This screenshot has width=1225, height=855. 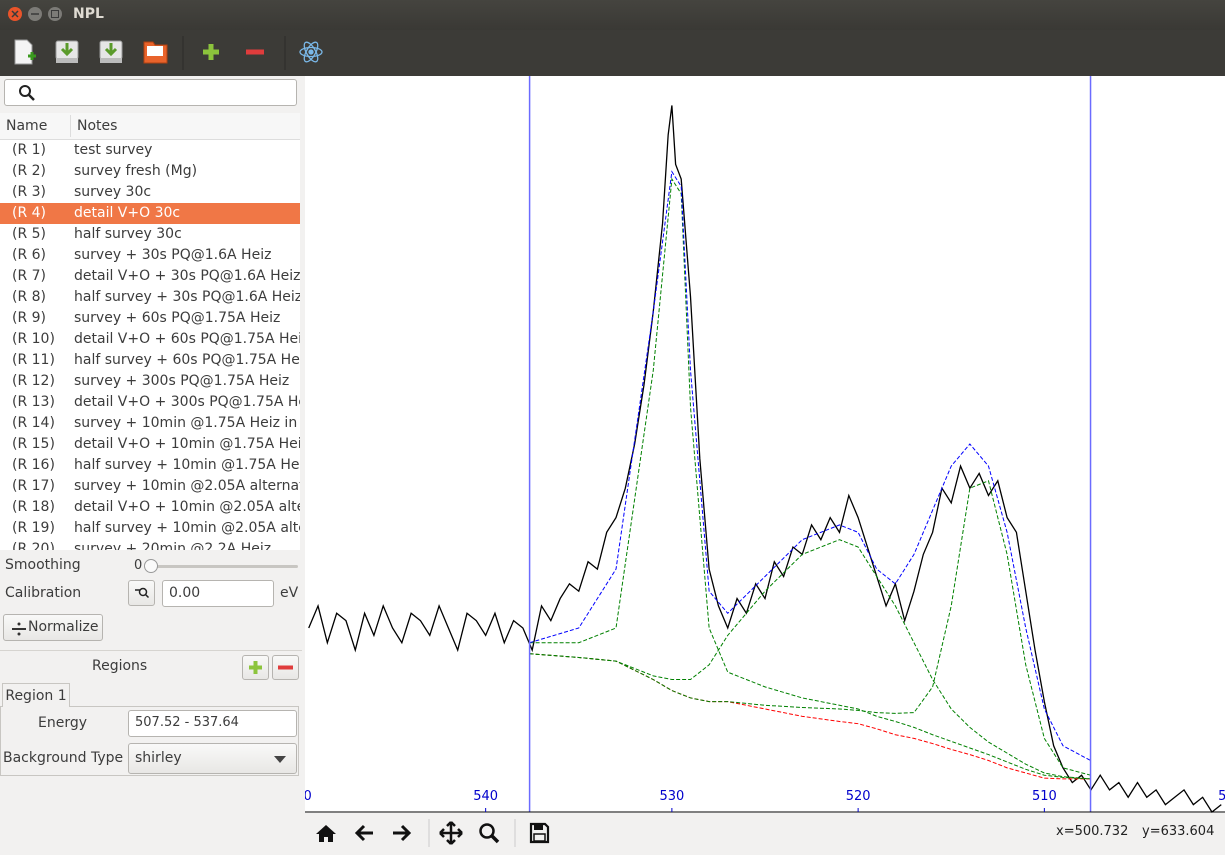 What do you see at coordinates (810, 716) in the screenshot?
I see `fit-curve` at bounding box center [810, 716].